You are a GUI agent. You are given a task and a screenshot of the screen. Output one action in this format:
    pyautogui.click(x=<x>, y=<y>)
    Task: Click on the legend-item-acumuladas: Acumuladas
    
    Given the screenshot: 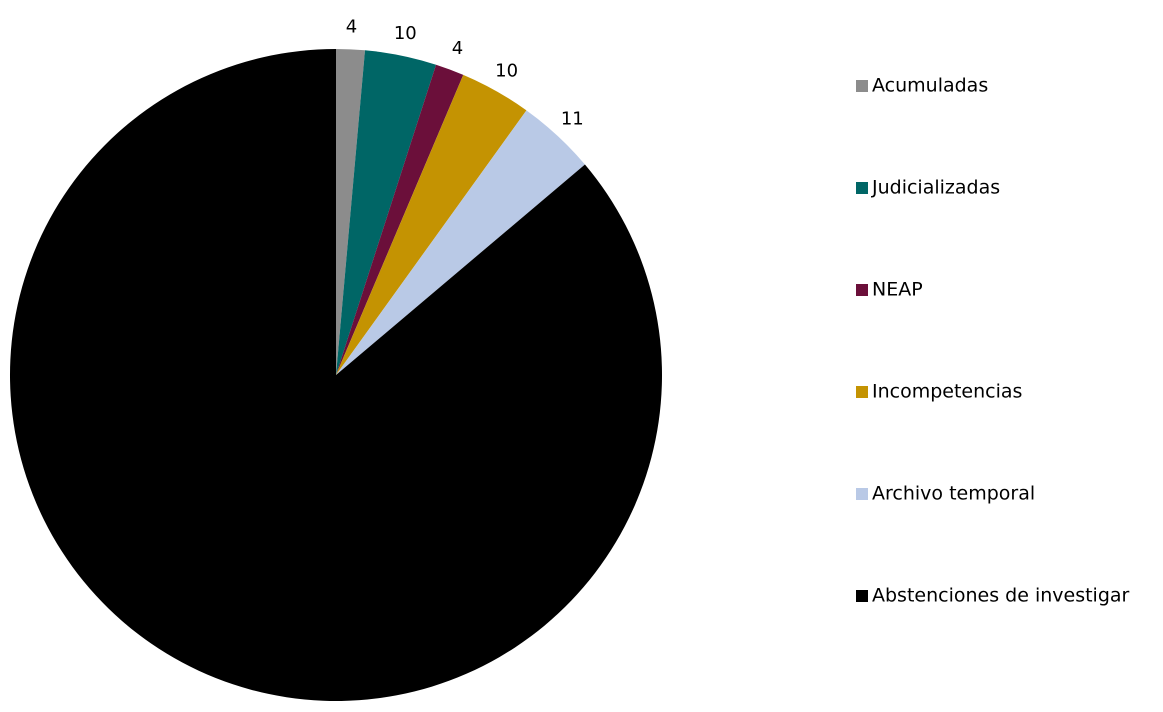 What is the action you would take?
    pyautogui.click(x=922, y=86)
    